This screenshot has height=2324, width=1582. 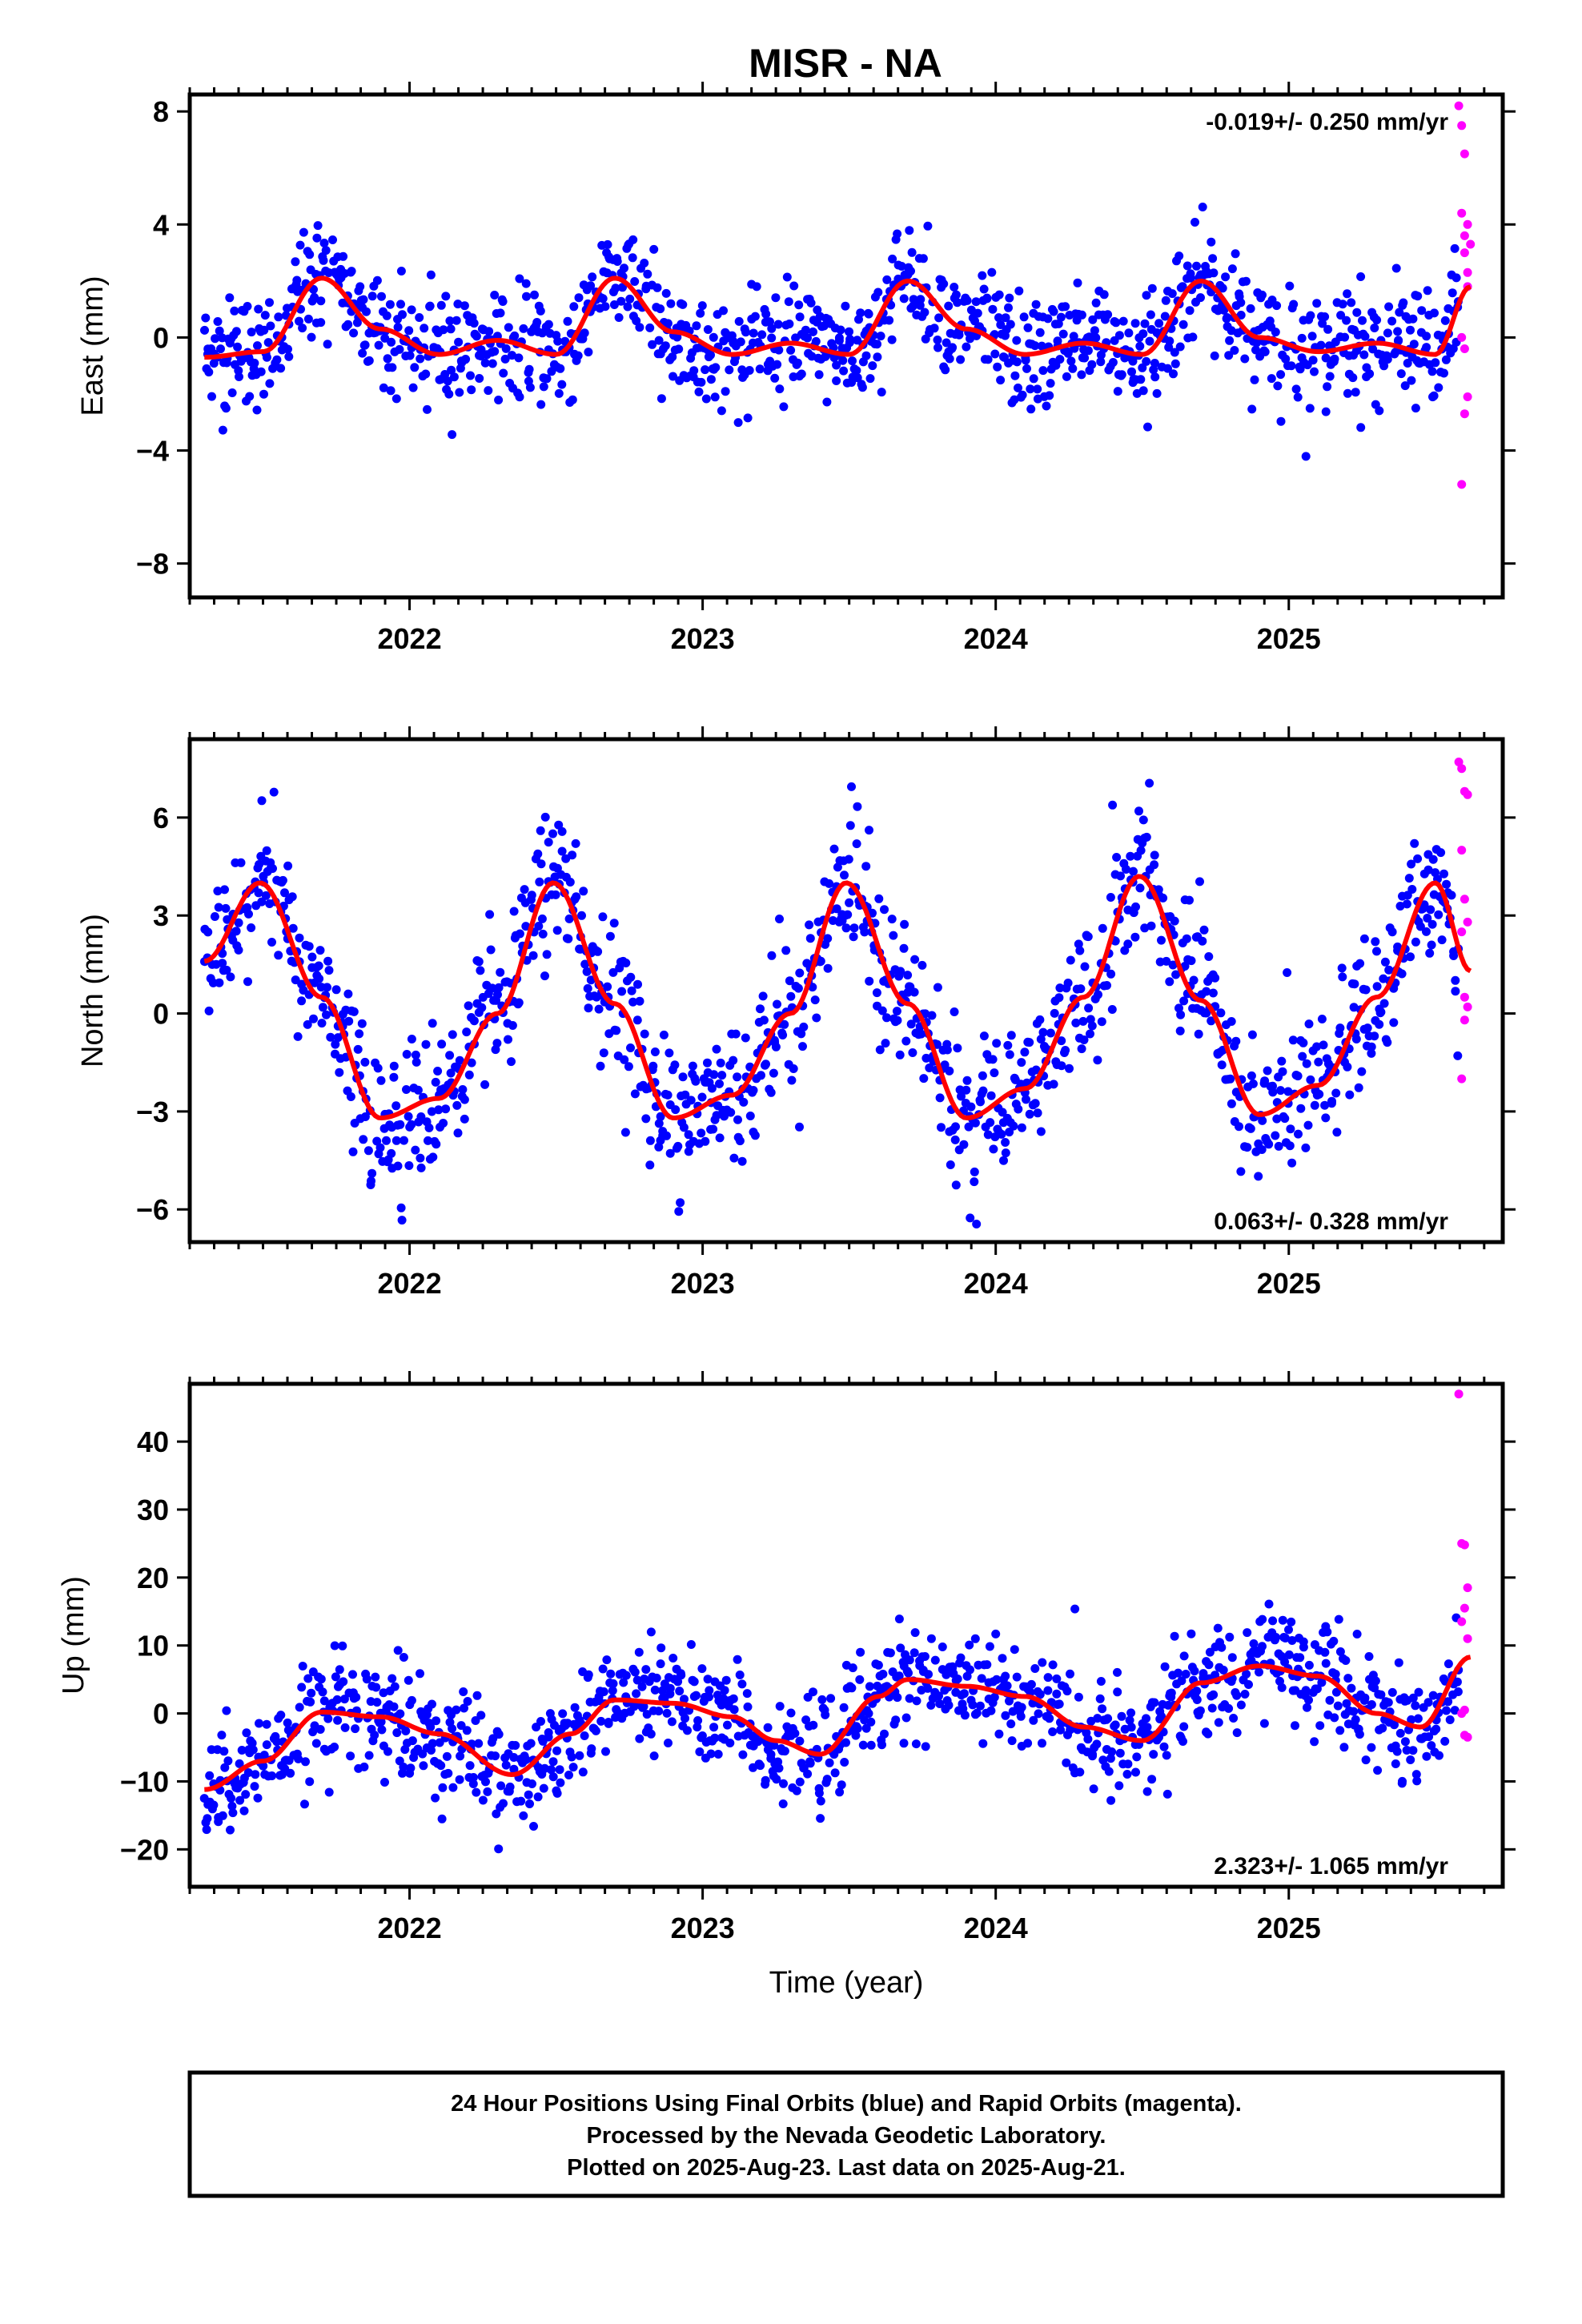 I want to click on east-rate-label: -0.019+/- 0.250 mm/yr, so click(x=1327, y=122).